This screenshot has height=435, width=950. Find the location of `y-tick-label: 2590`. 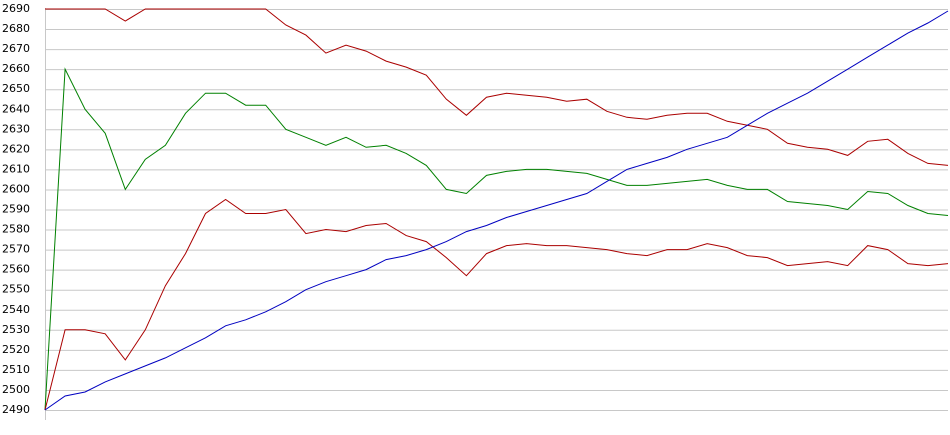

y-tick-label: 2590 is located at coordinates (16, 209).